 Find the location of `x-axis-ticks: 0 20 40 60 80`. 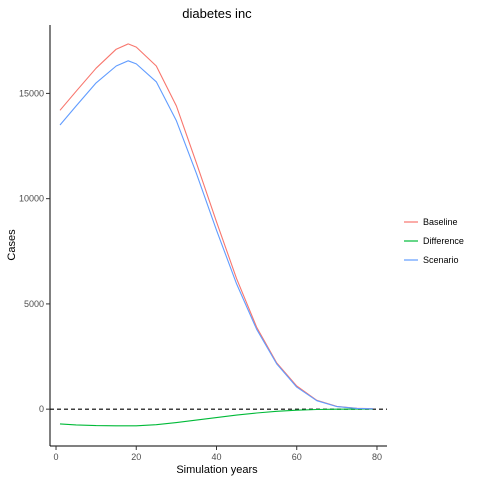

x-axis-ticks: 0 20 40 60 80 is located at coordinates (218, 454).